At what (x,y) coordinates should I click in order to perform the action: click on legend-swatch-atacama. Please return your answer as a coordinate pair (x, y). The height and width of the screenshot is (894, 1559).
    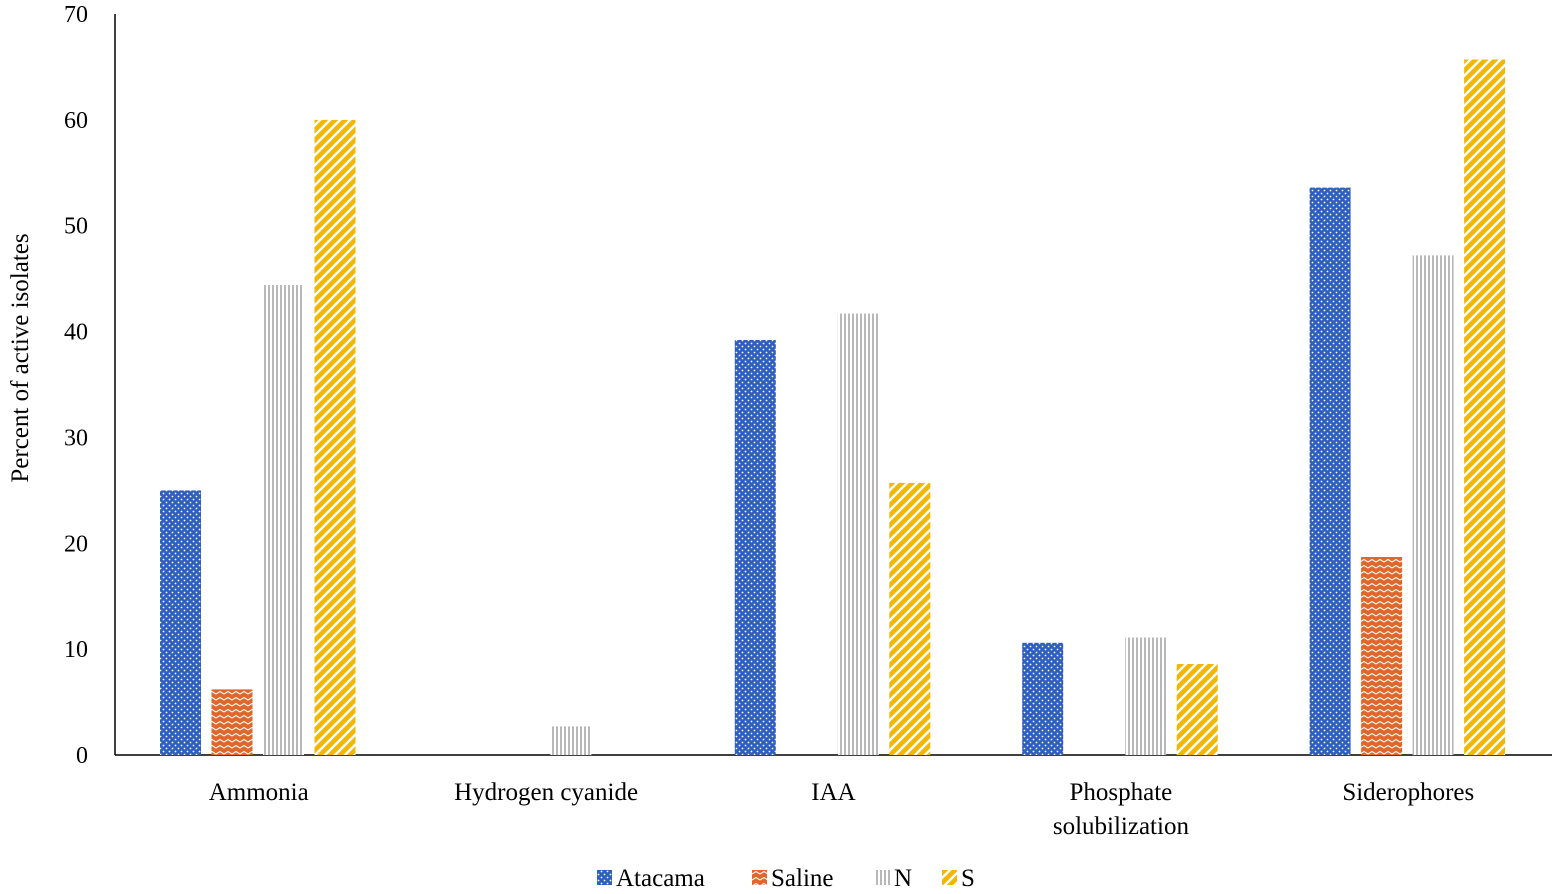
    Looking at the image, I should click on (604, 877).